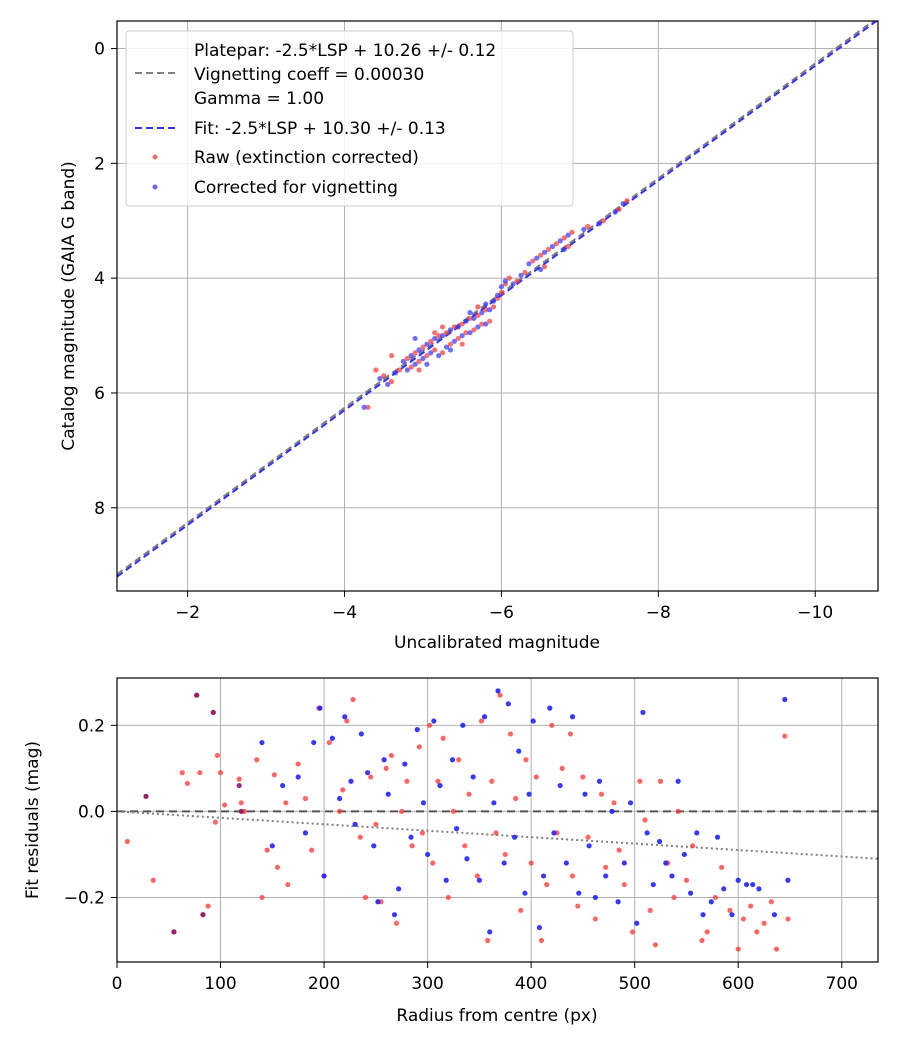  I want to click on residuals-y-tick-label: 0.2, so click(91, 726).